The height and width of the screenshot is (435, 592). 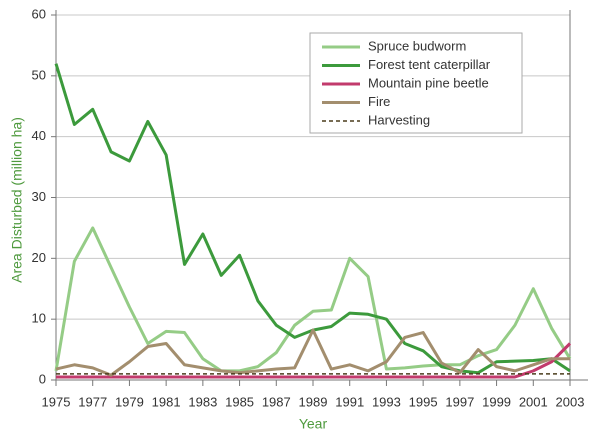 I want to click on x-tick-label: 1981, so click(x=166, y=401).